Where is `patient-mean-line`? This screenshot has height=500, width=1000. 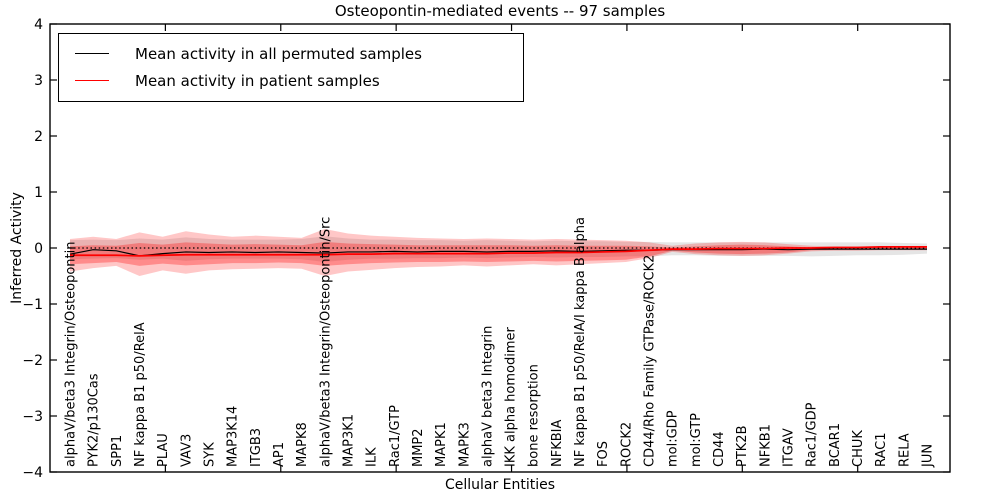
patient-mean-line is located at coordinates (498, 251).